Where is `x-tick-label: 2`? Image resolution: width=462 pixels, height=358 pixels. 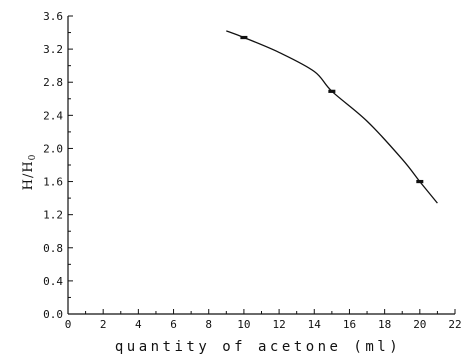 x-tick-label: 2 is located at coordinates (103, 324).